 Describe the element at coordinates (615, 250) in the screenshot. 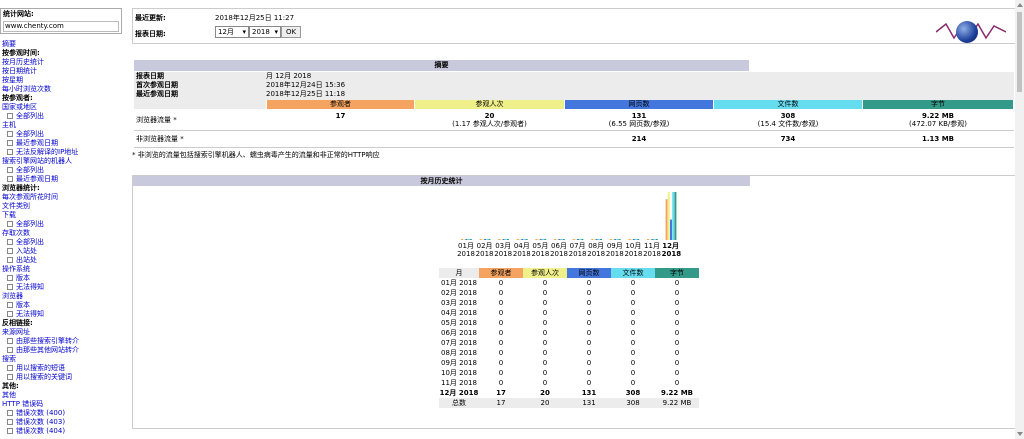

I see `month-axis-label: 09月 2018` at that location.